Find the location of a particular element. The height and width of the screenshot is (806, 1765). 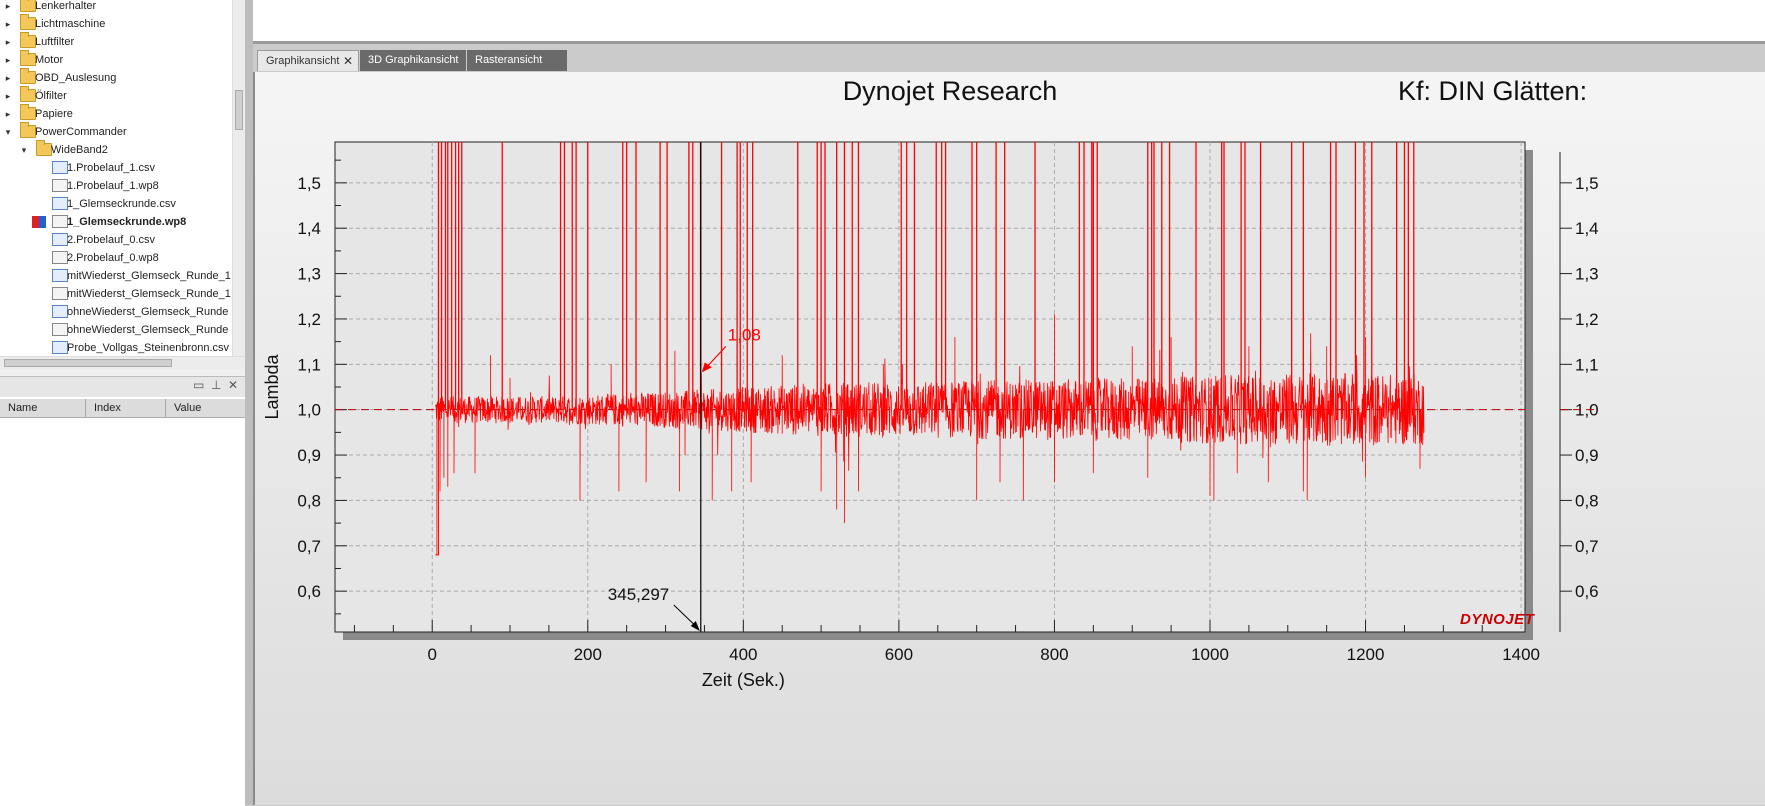

tree-item-label: PowerCommander is located at coordinates (81, 132).